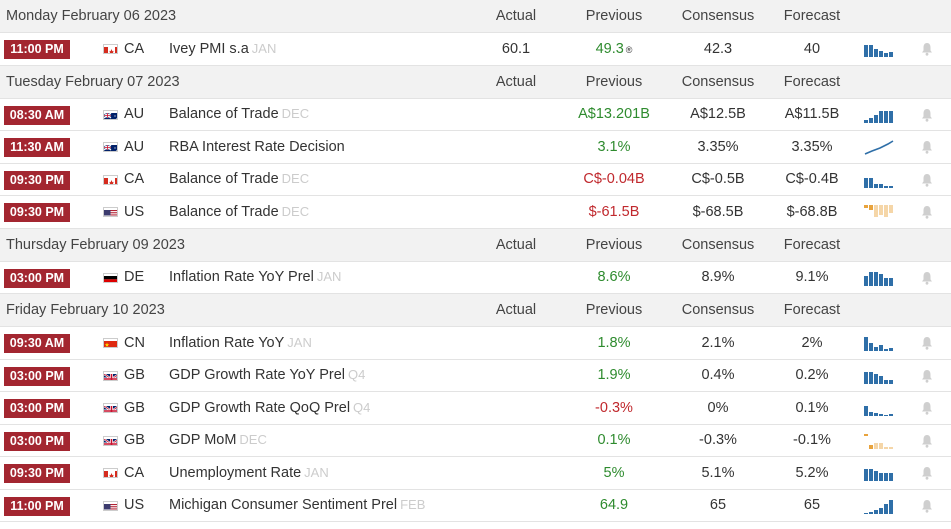 Image resolution: width=951 pixels, height=529 pixels. What do you see at coordinates (224, 114) in the screenshot?
I see `event-name: Balance of Trade` at bounding box center [224, 114].